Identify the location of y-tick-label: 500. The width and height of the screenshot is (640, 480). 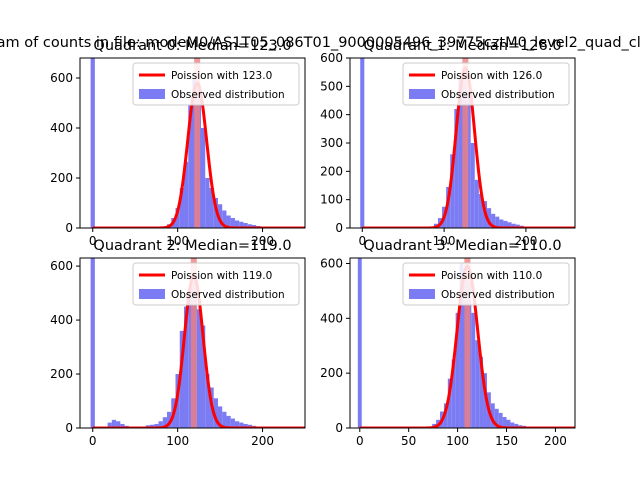
(331, 86).